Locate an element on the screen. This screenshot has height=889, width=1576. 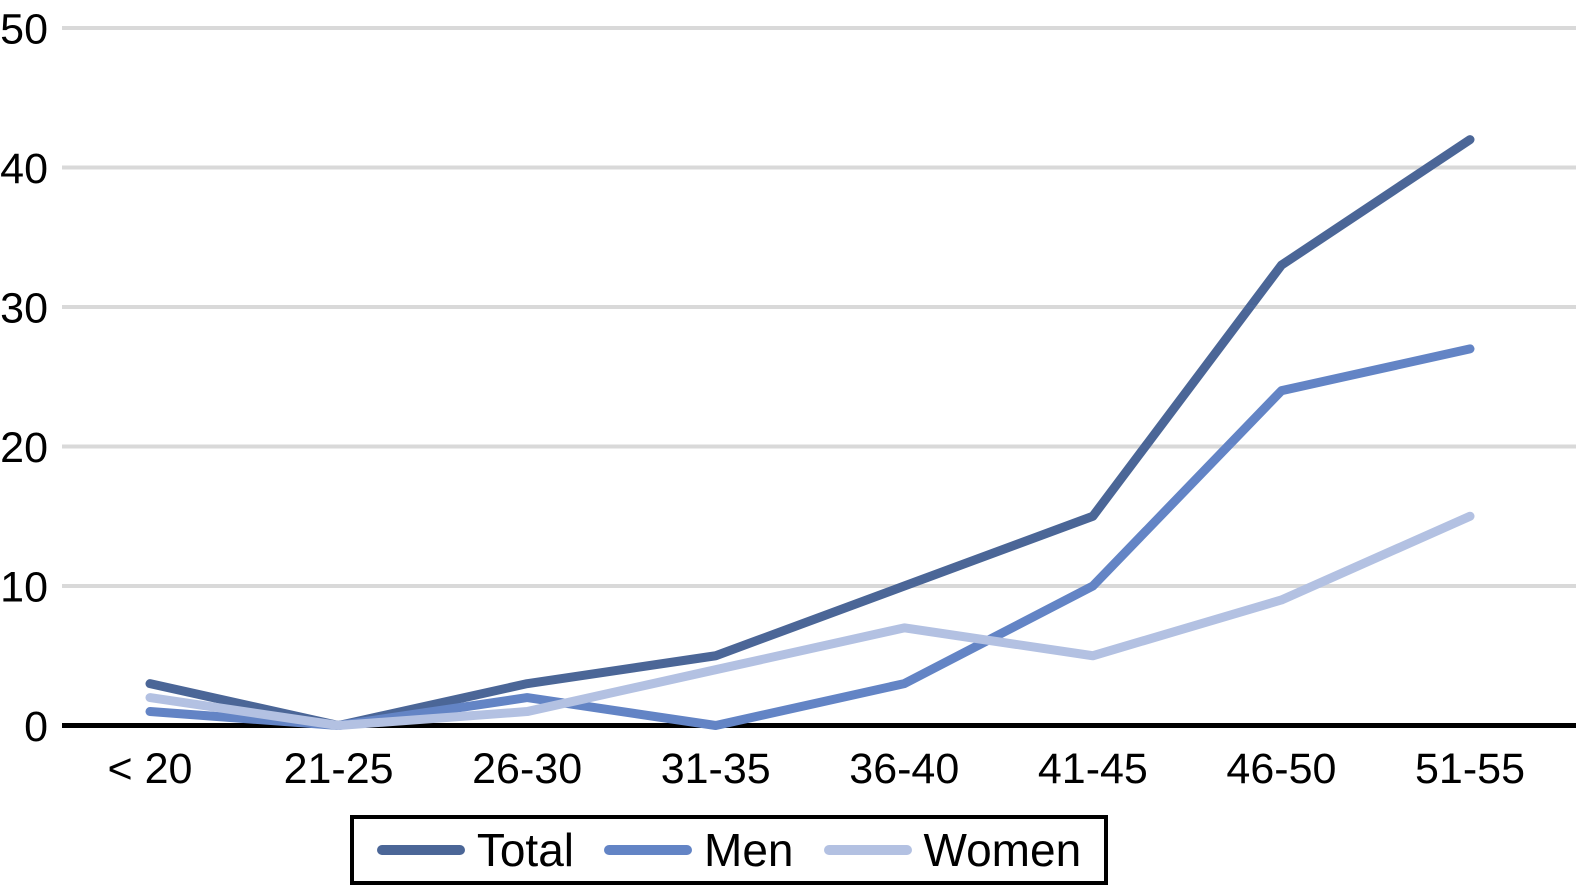
x-tick-label-8: 51-55 is located at coordinates (1470, 769).